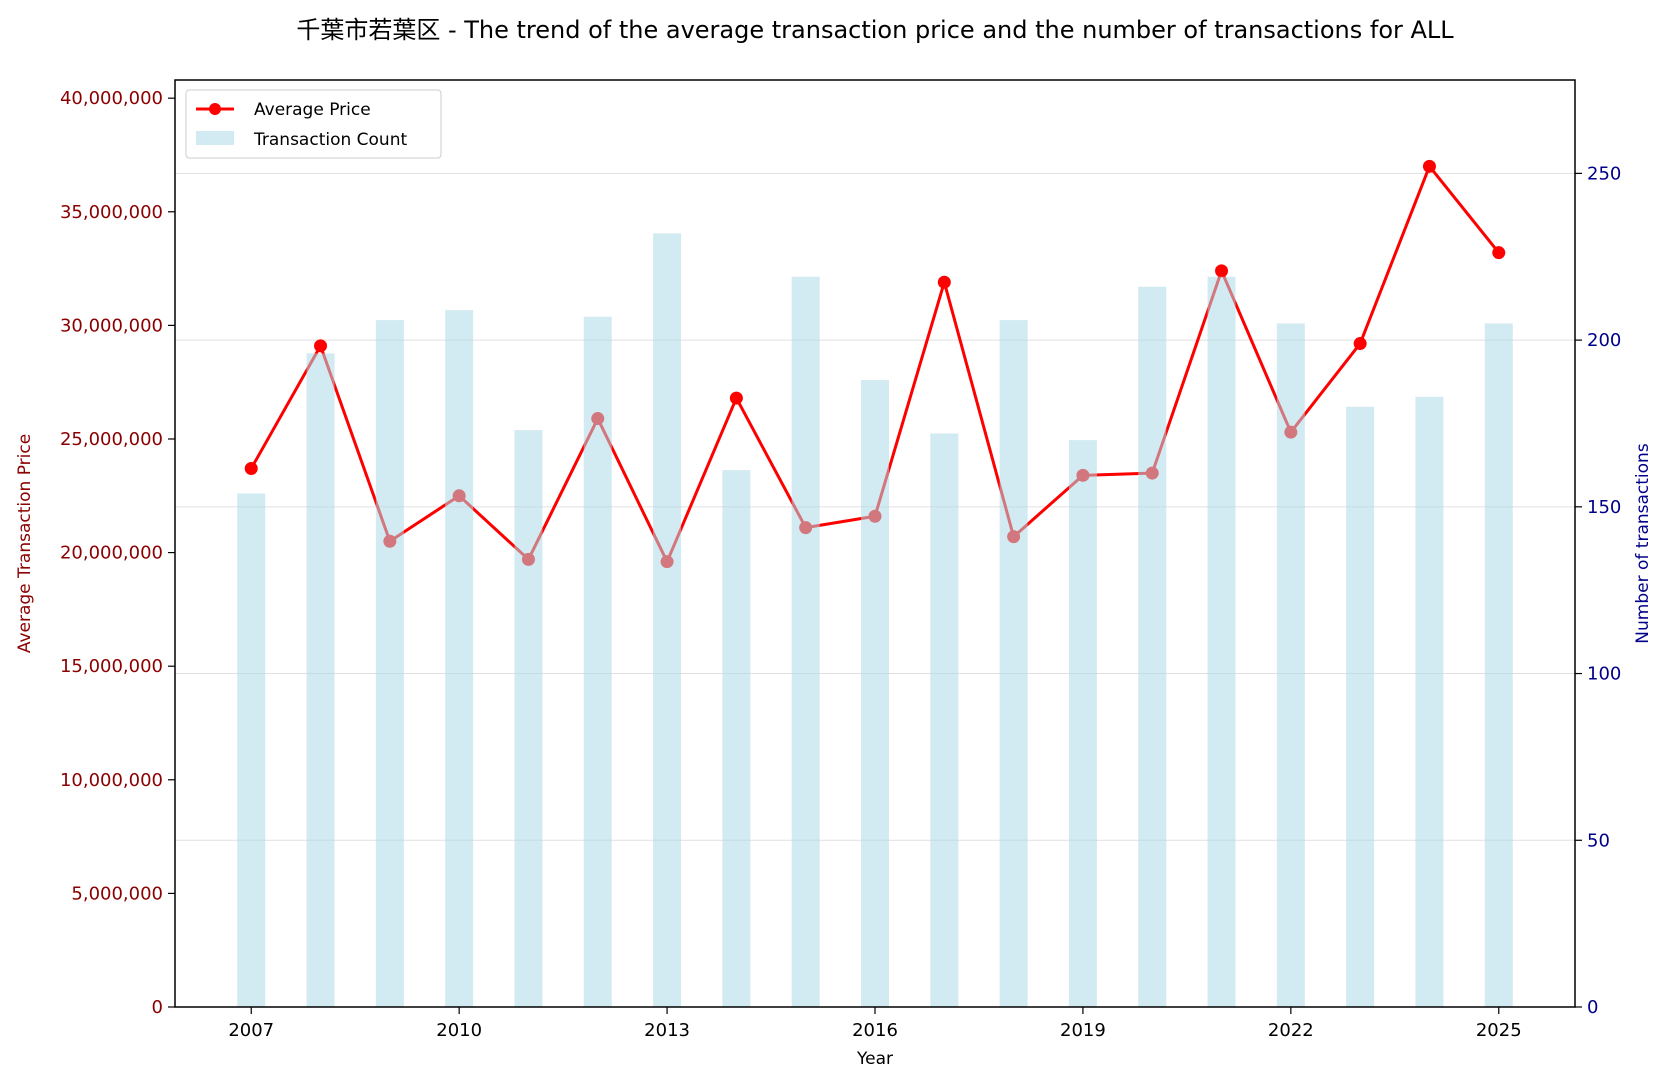  I want to click on legend-box, so click(313, 124).